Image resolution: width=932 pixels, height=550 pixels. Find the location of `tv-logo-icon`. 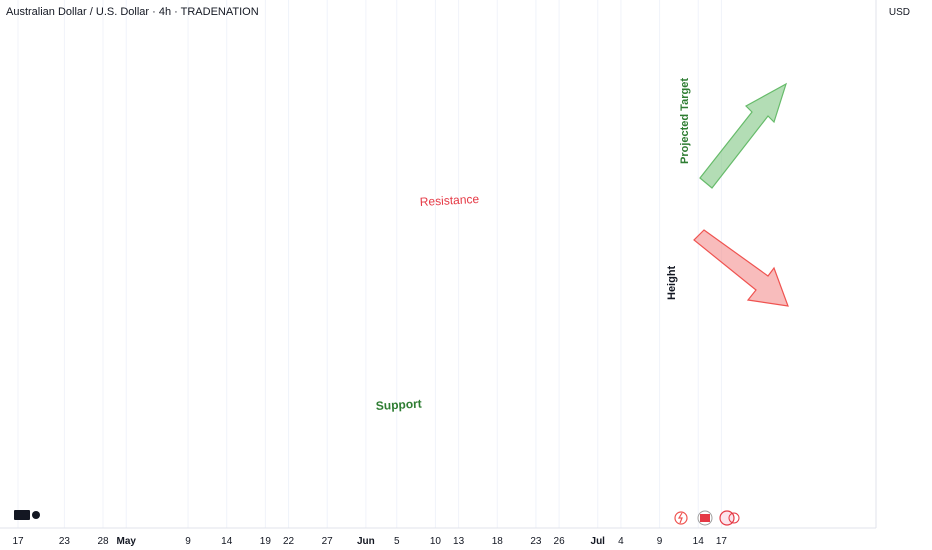

tv-logo-icon is located at coordinates (22, 515).